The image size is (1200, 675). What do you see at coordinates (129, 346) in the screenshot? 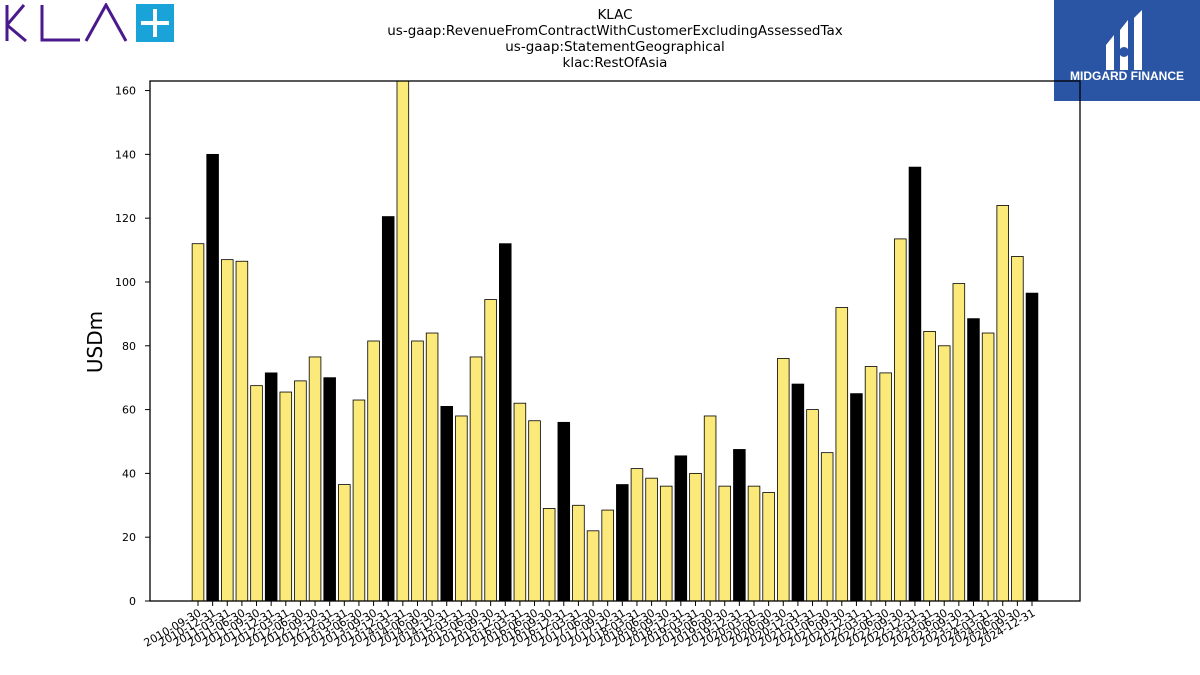
I see `y-tick-label: 80` at bounding box center [129, 346].